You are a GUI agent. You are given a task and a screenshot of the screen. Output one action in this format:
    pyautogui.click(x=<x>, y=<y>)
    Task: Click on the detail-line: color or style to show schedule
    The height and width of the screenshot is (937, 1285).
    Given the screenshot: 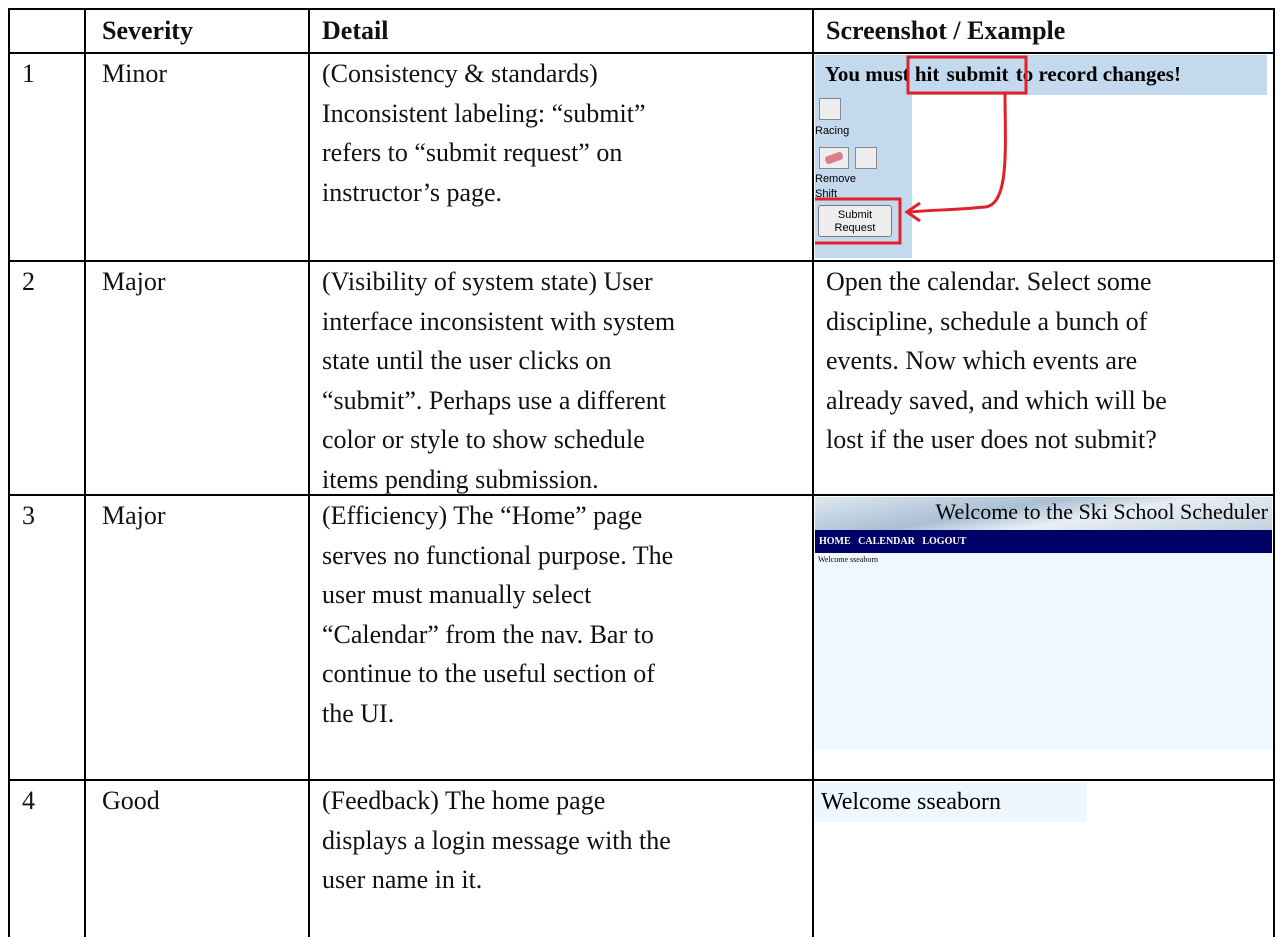 What is the action you would take?
    pyautogui.click(x=483, y=439)
    